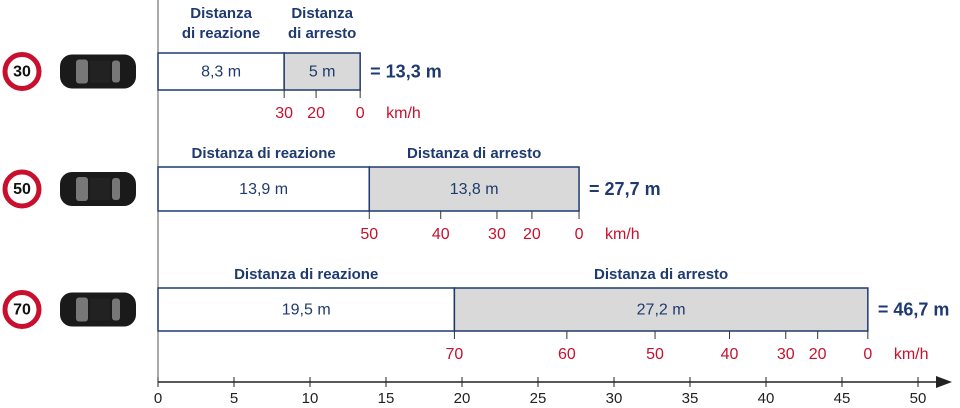  I want to click on x-tick-label: 25, so click(538, 398).